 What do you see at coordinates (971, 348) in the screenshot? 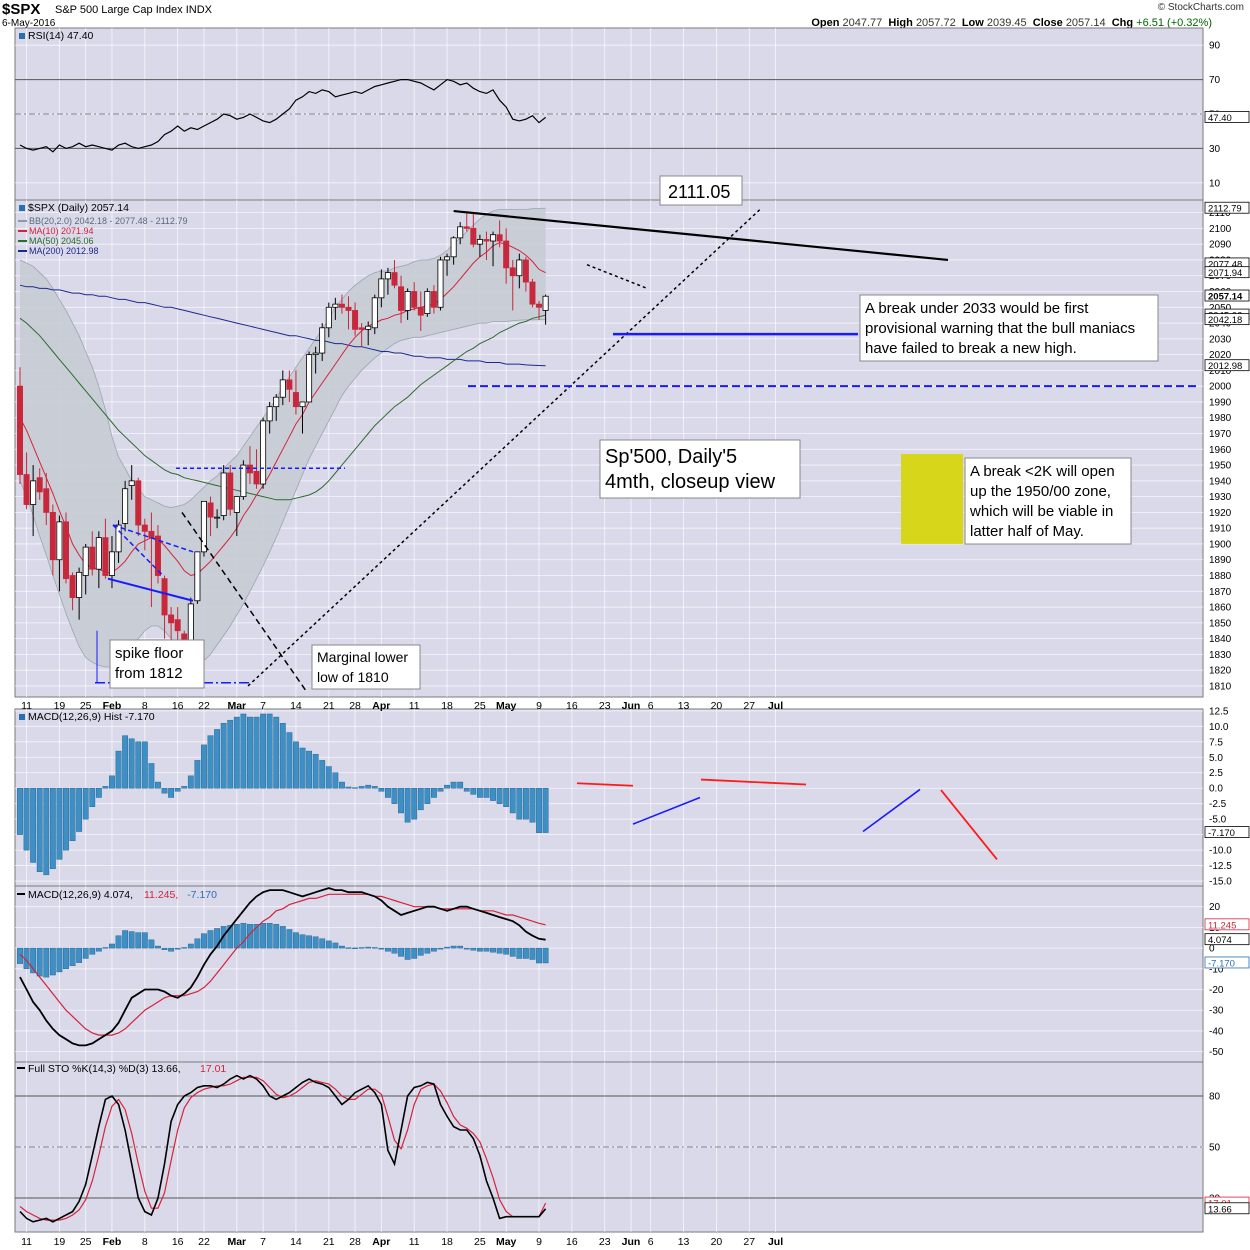
I see `warning-2033-note-line-2: have failed to break a new high.` at bounding box center [971, 348].